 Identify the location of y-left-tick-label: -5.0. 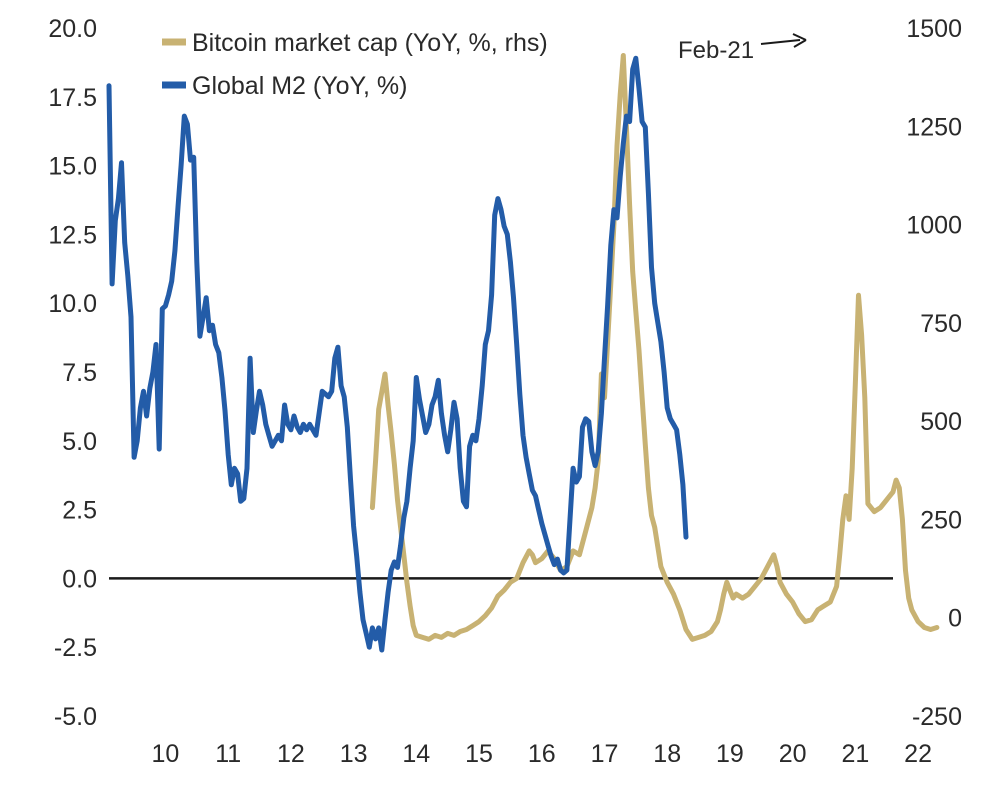
(75, 717).